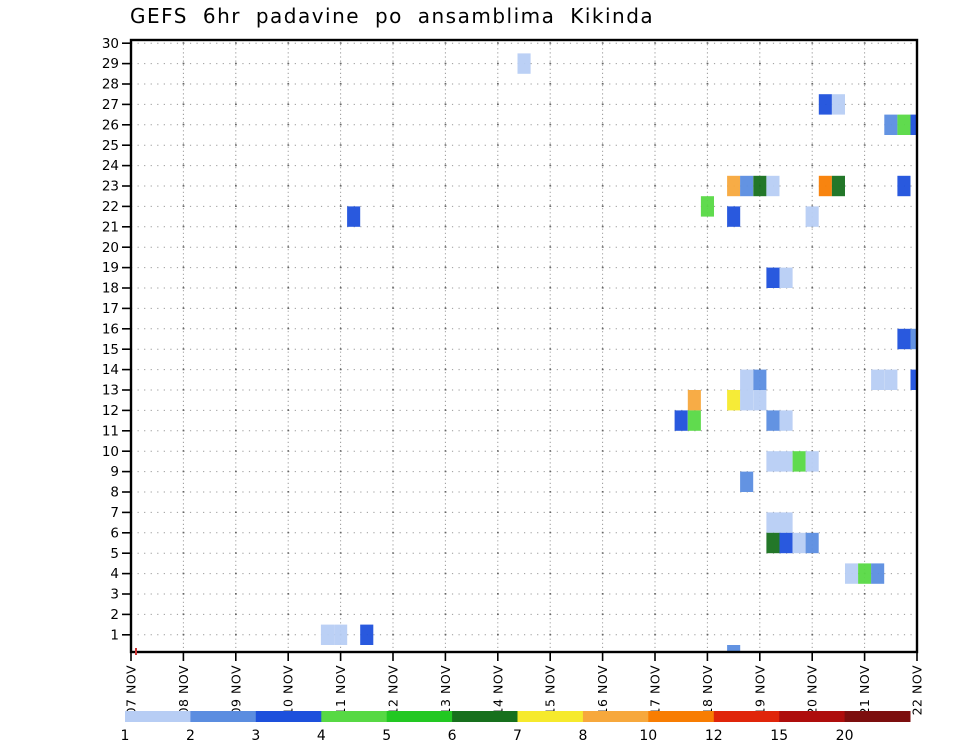  Describe the element at coordinates (392, 16) in the screenshot. I see `chart-title: GEFS 6hr padavine po ansamblima Kikinda` at that location.